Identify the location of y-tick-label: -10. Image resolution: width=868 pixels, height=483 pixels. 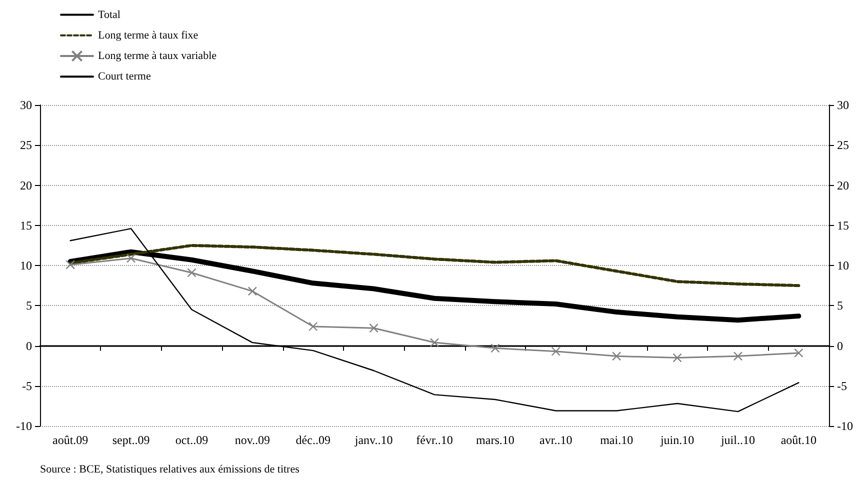
(24, 426).